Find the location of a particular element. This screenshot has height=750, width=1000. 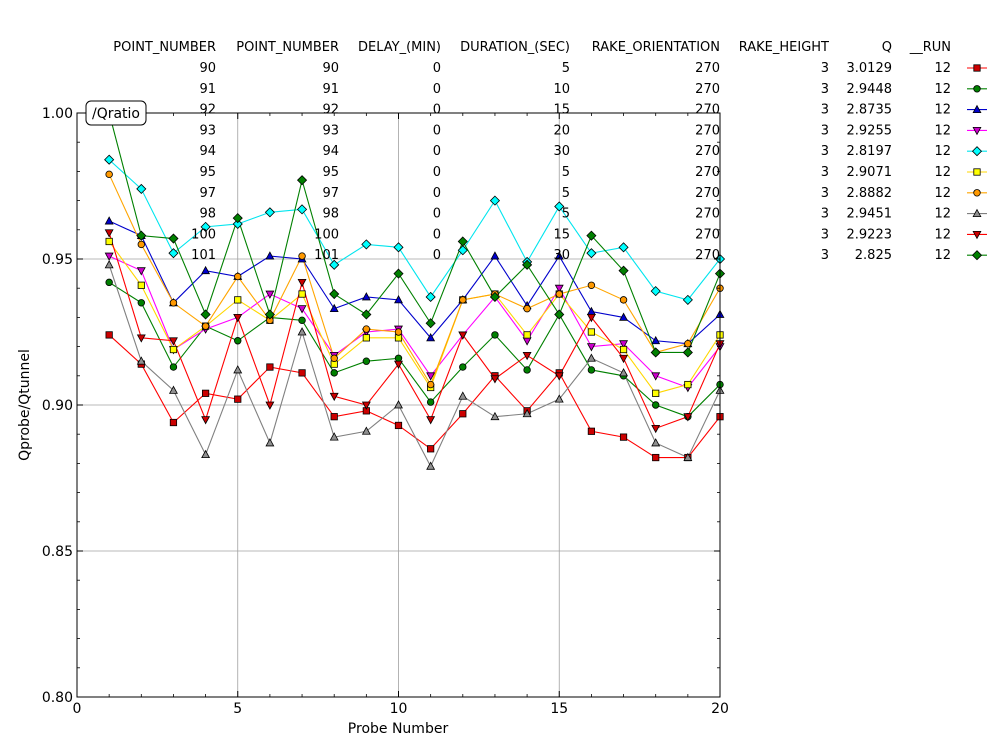

legend-cell: 2.9223 is located at coordinates (870, 234).